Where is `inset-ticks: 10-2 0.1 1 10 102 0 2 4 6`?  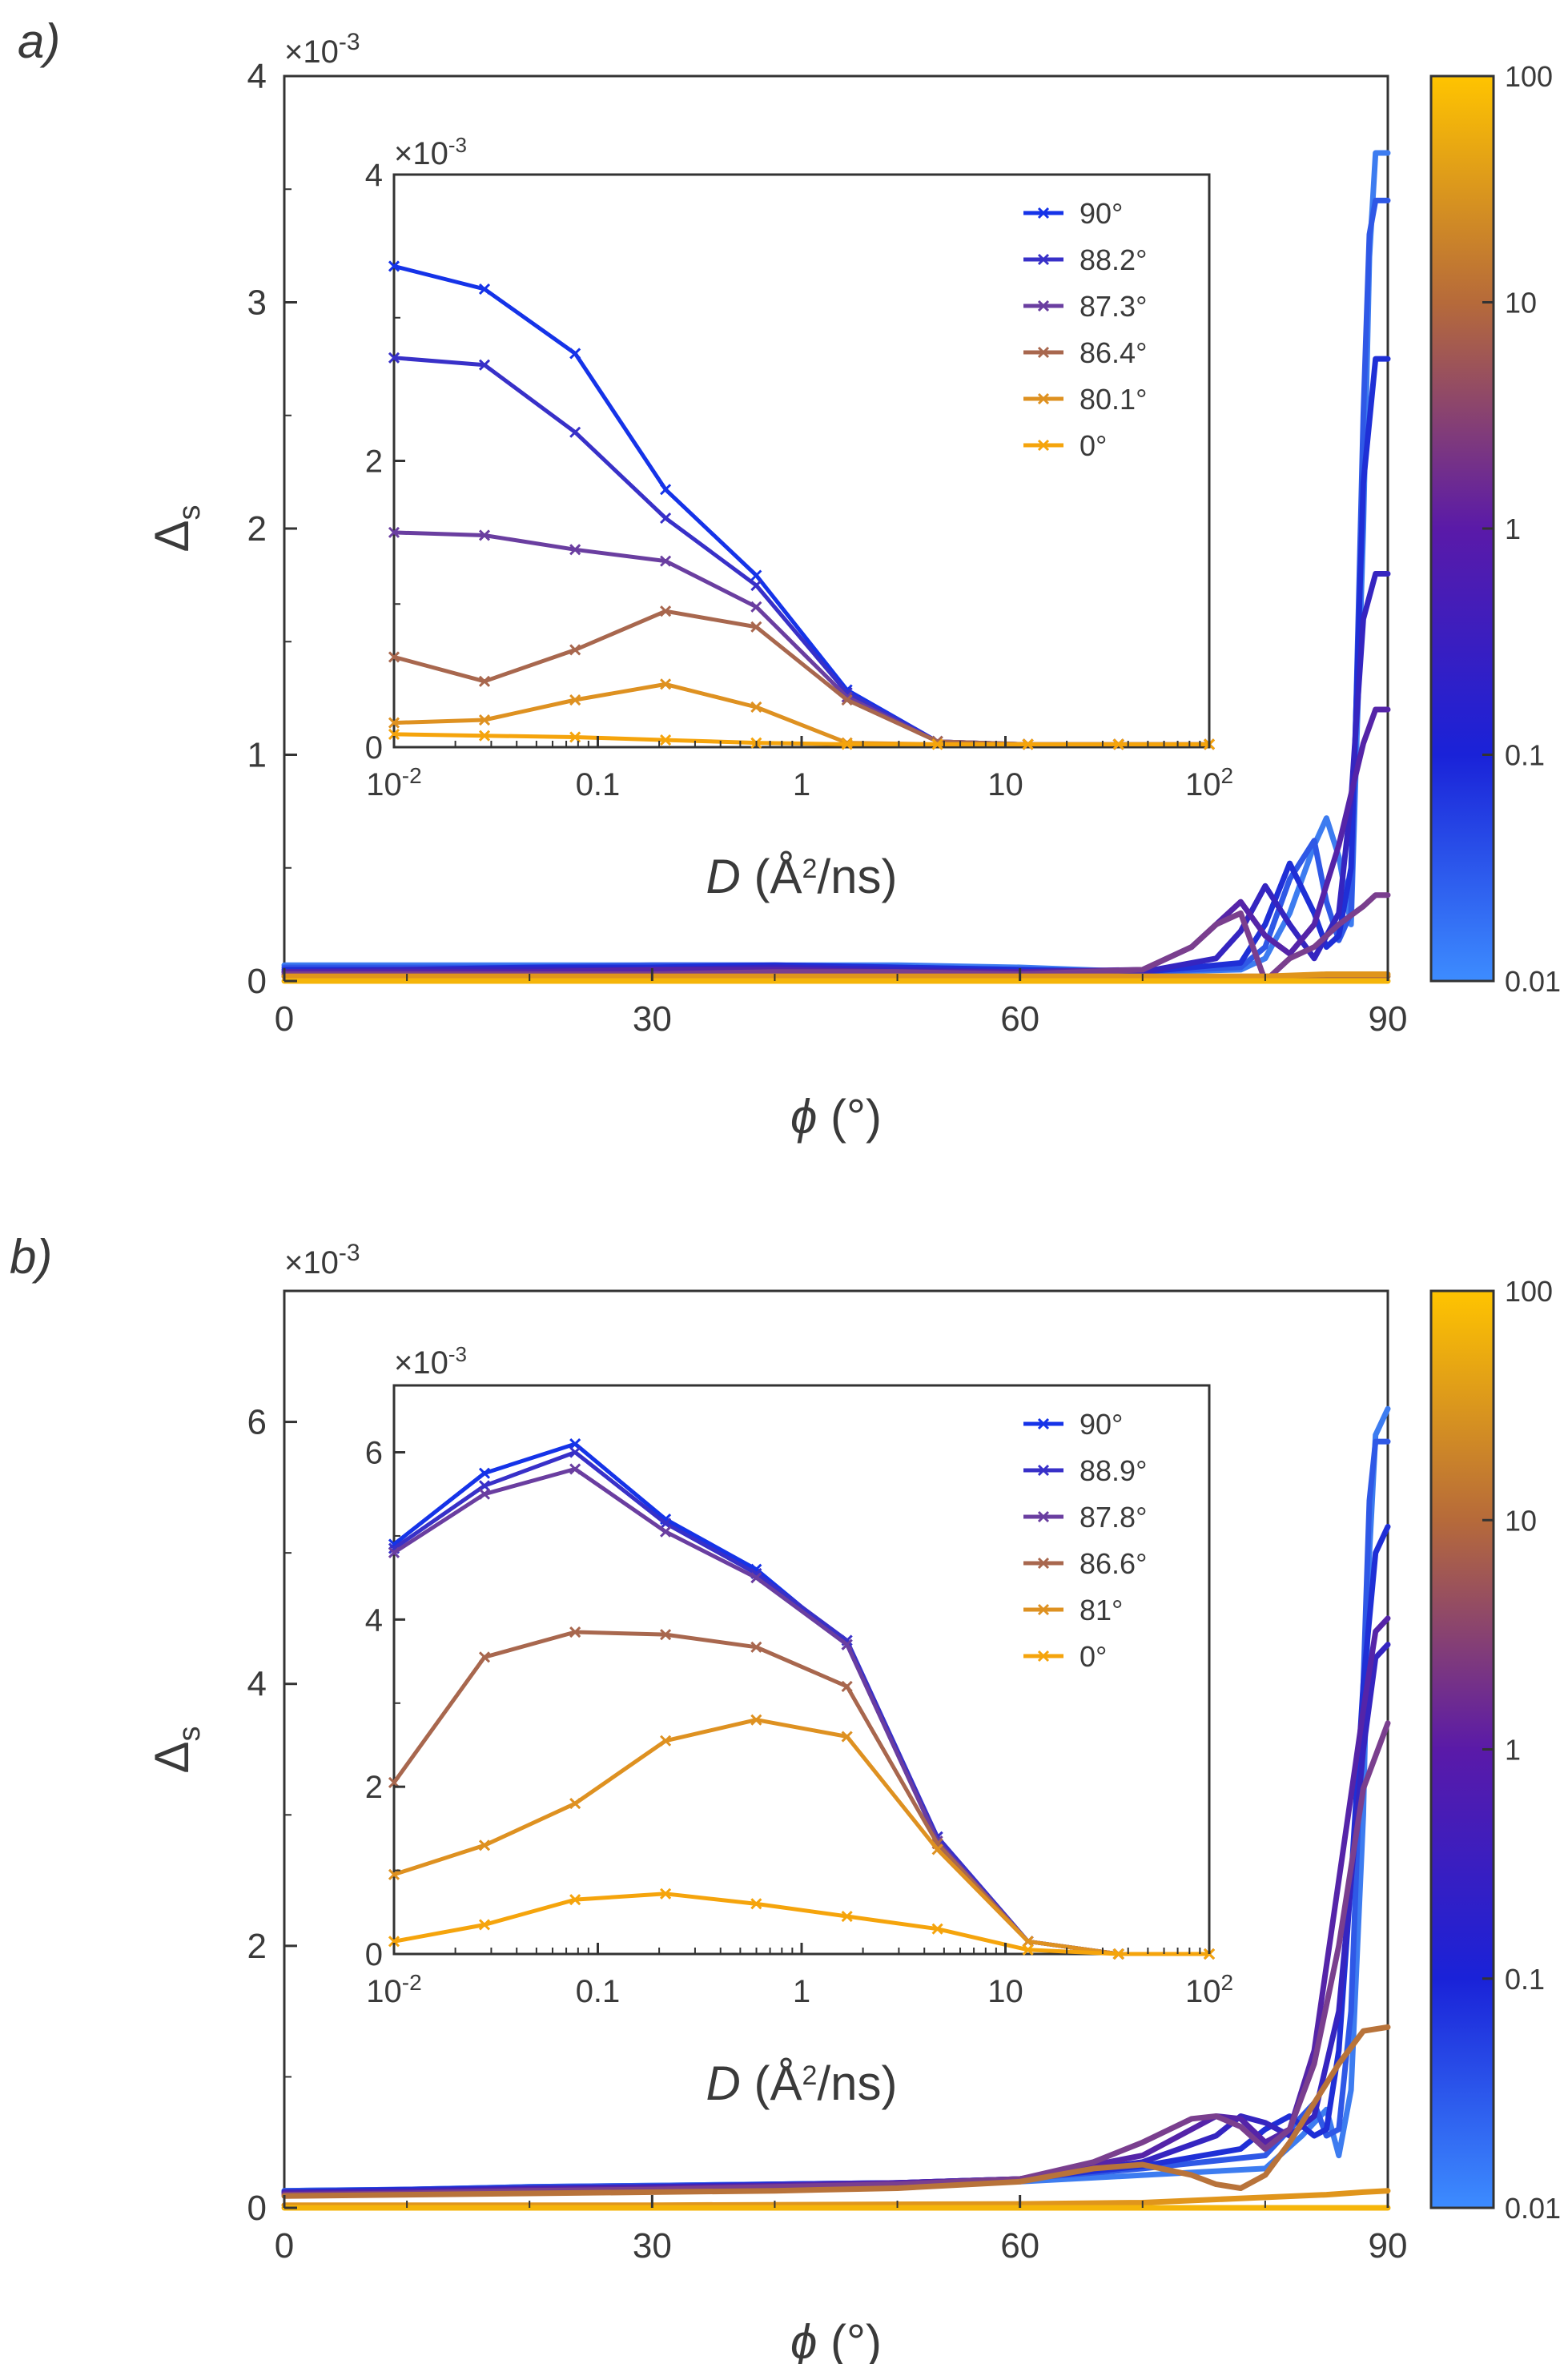 inset-ticks: 10-2 0.1 1 10 102 0 2 4 6 is located at coordinates (799, 1722).